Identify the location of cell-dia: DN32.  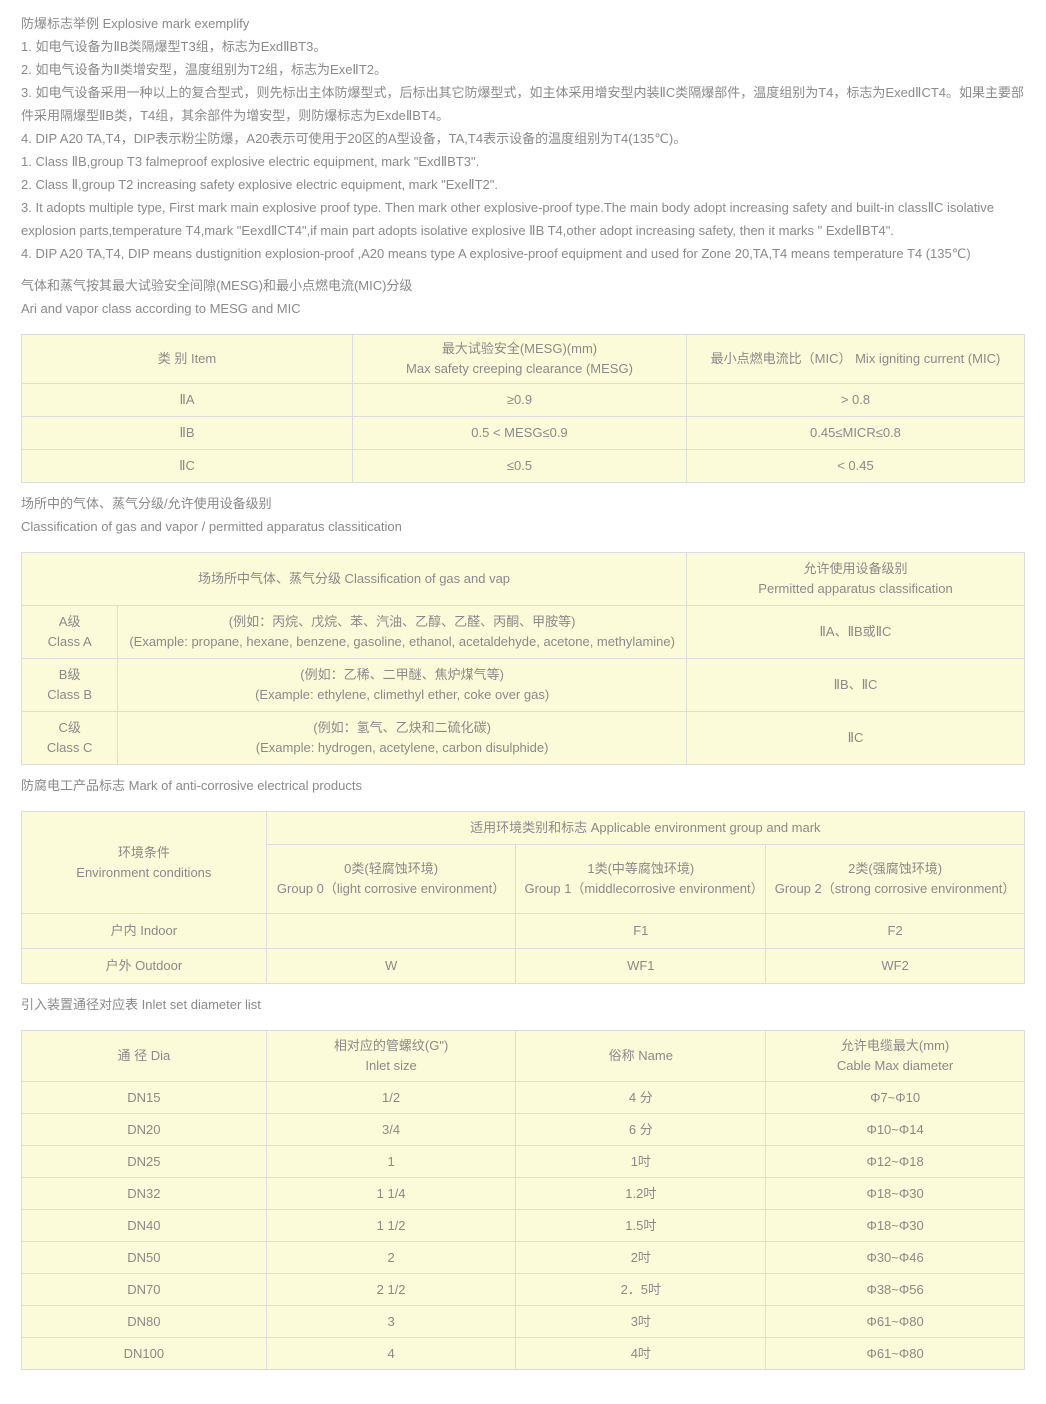
(144, 1193).